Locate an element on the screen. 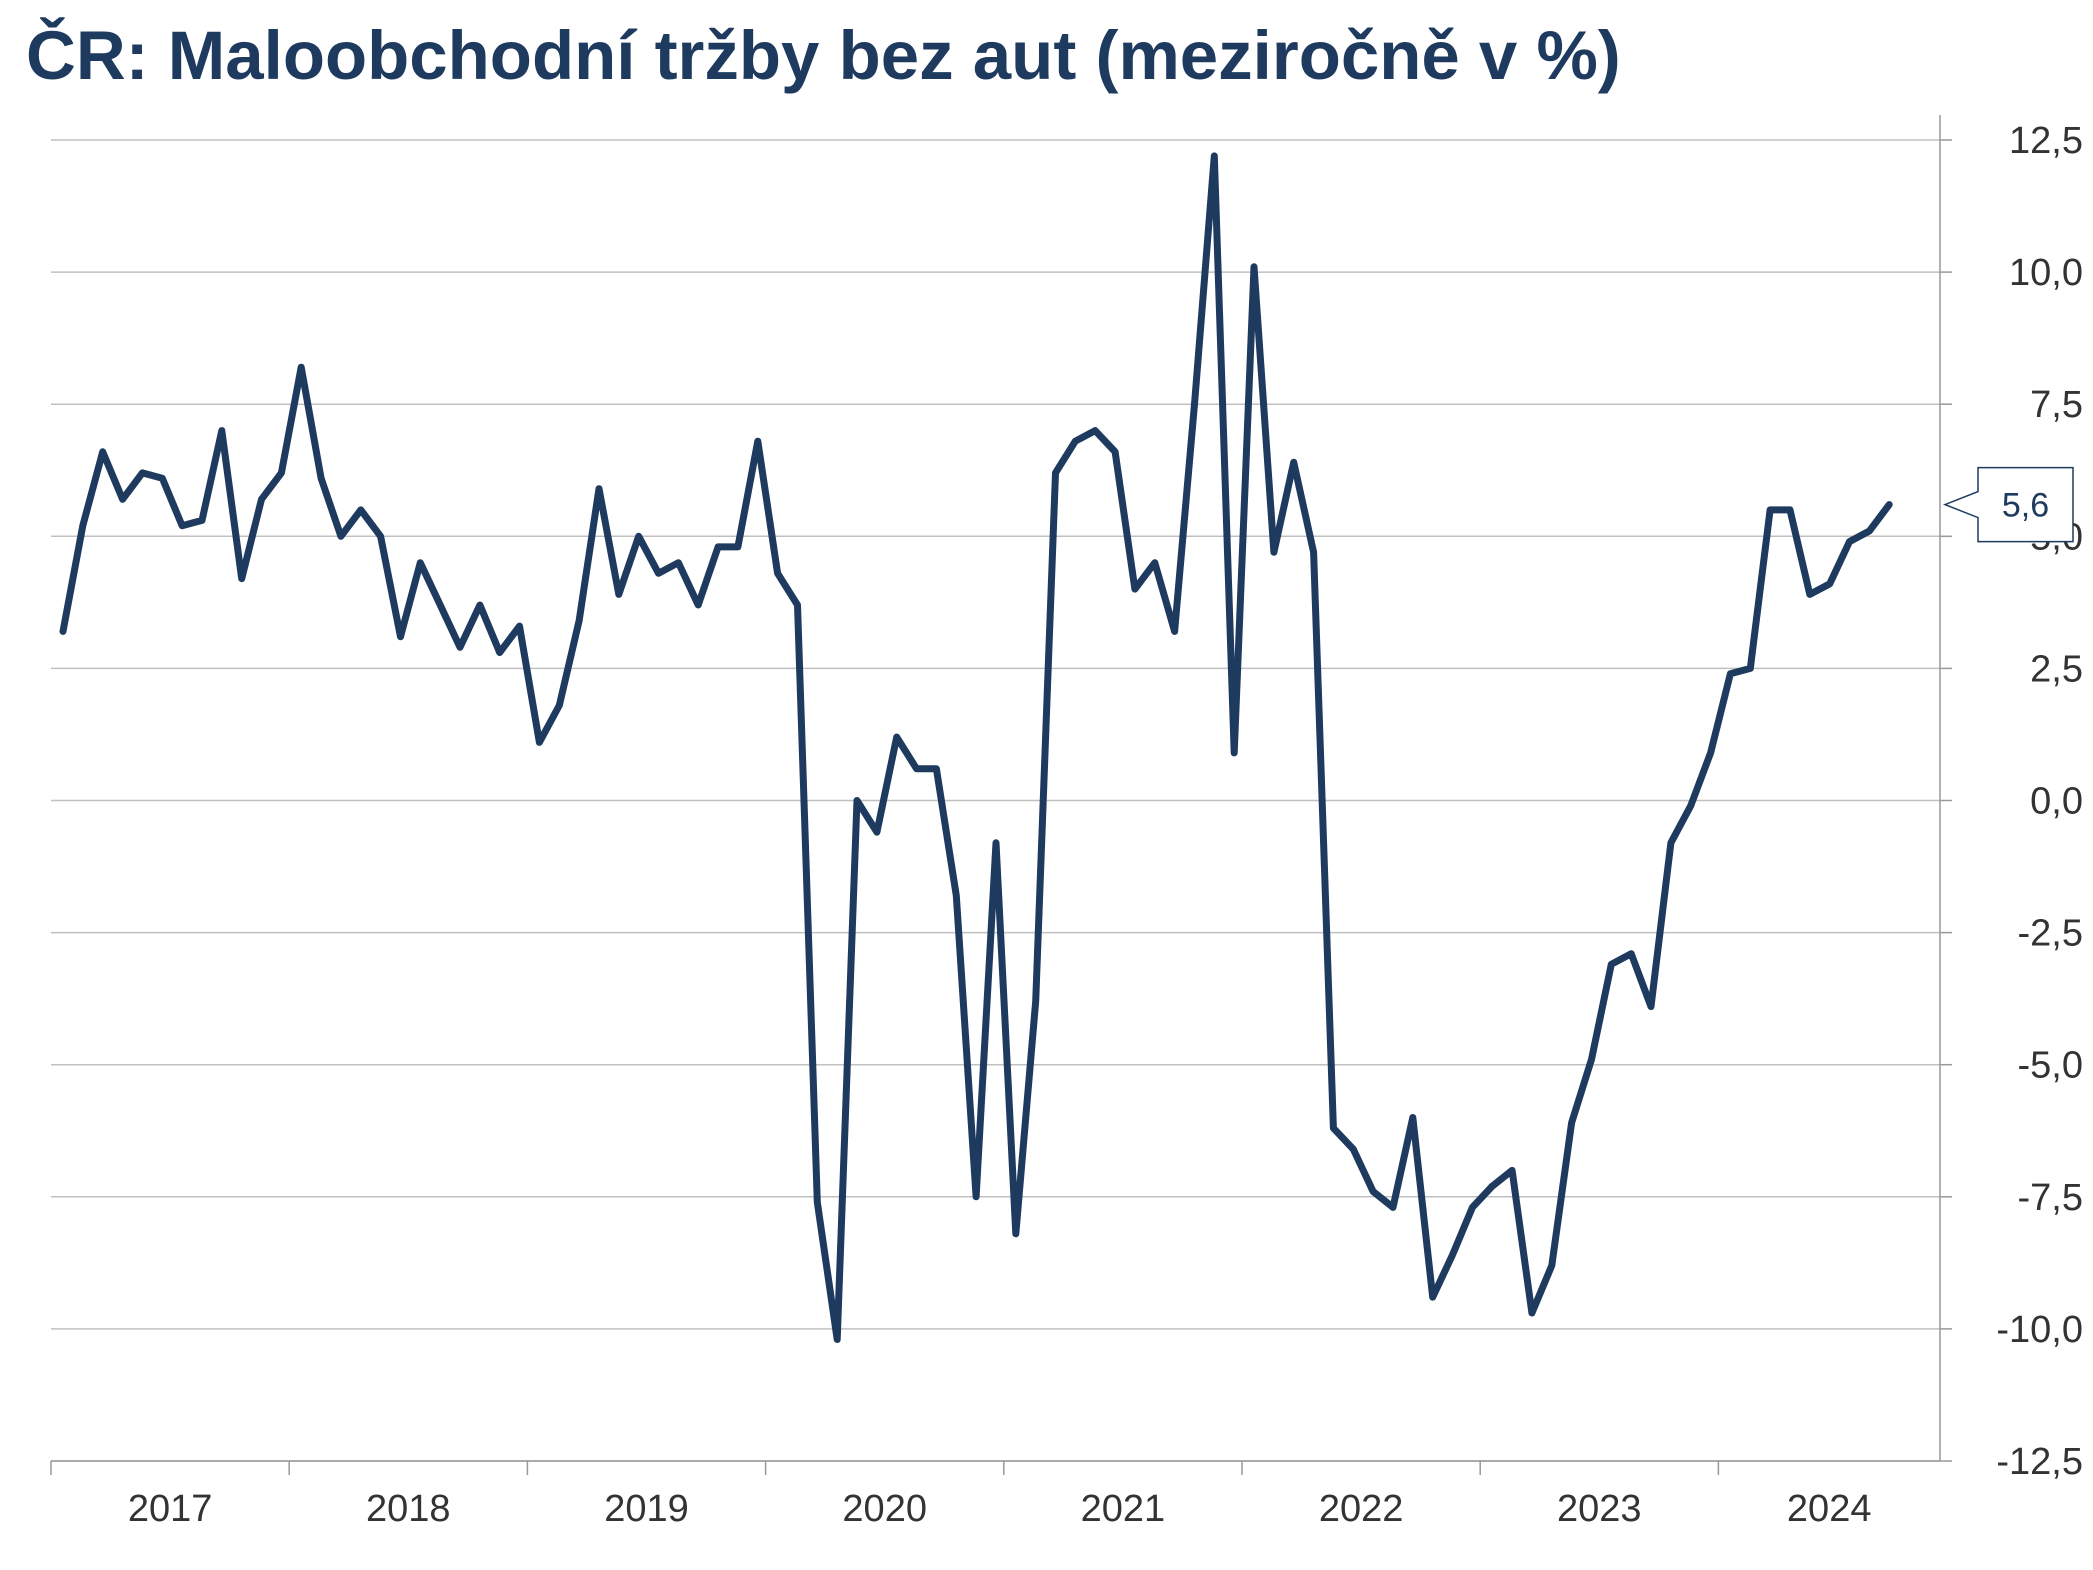 The width and height of the screenshot is (2093, 1570). y-tick-label: -12,5 is located at coordinates (2039, 1462).